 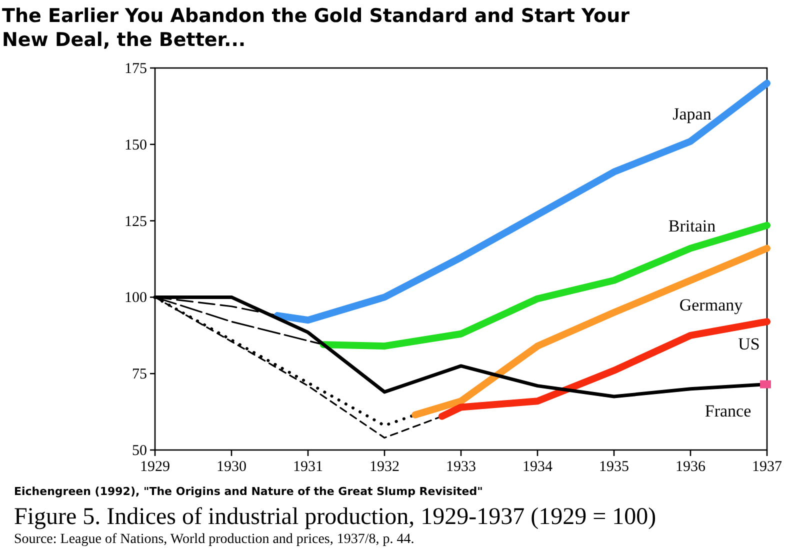 I want to click on x-tick-label: 1934, so click(x=537, y=467).